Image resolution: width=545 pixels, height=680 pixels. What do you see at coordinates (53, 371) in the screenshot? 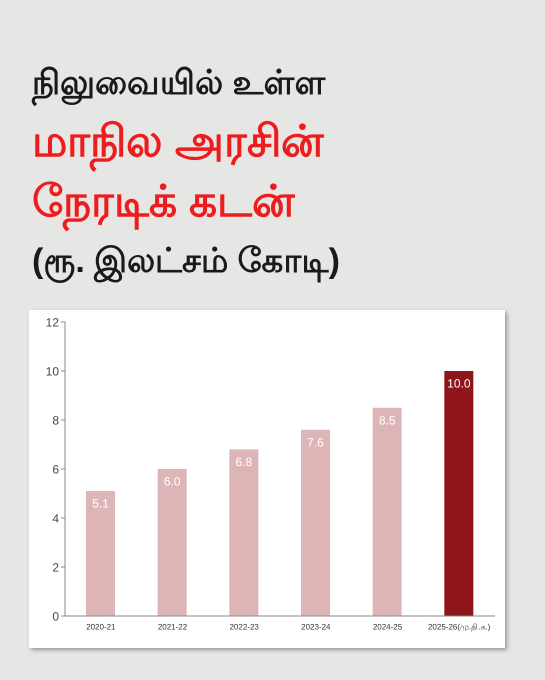
I see `y-tick-label: 10` at bounding box center [53, 371].